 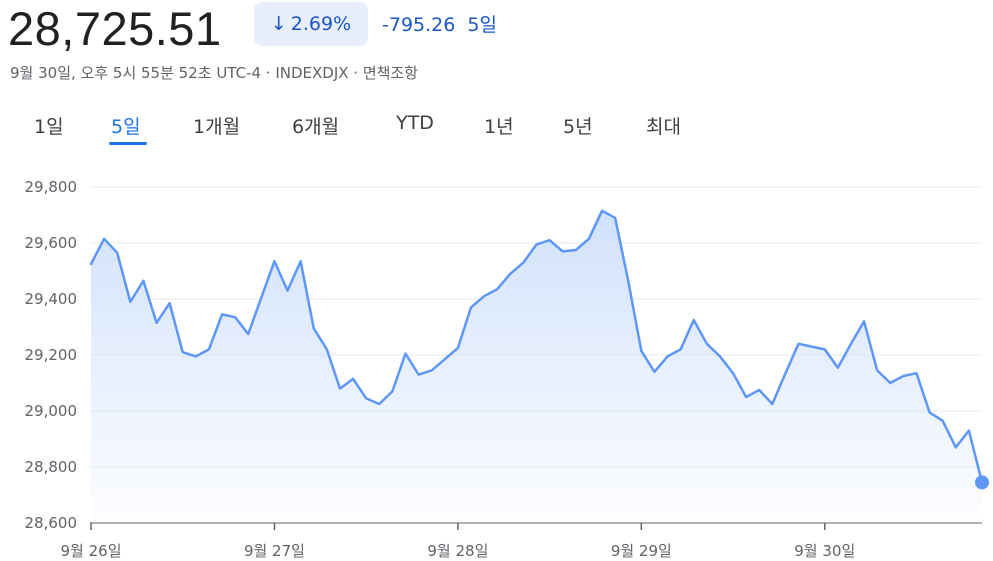 I want to click on tab-1y: 1년, so click(x=499, y=127).